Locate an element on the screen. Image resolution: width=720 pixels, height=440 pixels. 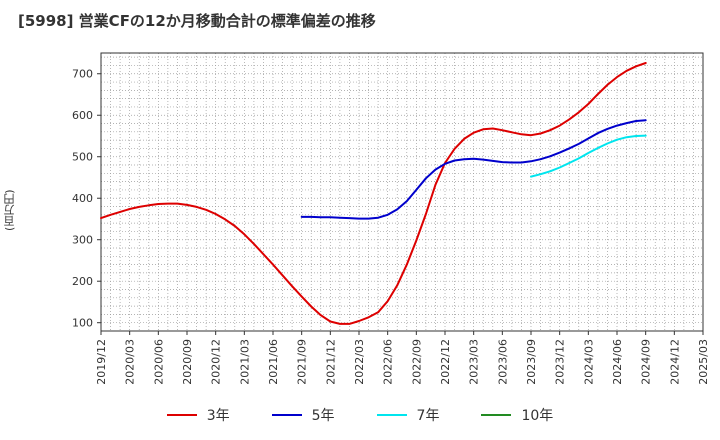
y-tick-label: 200 is located at coordinates (82, 281).